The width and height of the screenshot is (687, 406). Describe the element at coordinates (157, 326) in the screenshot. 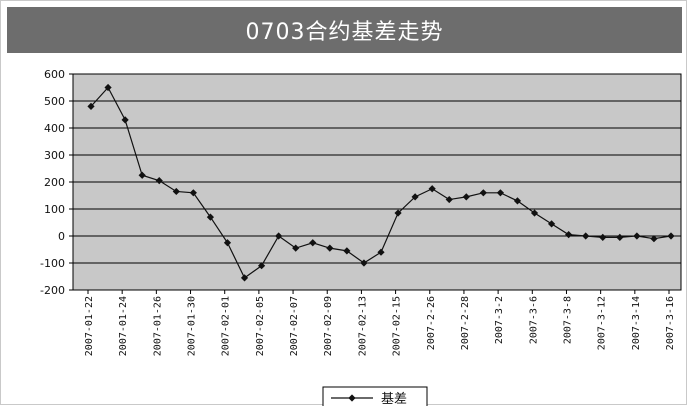

I see `x-tick-label: 2007-01-26` at that location.